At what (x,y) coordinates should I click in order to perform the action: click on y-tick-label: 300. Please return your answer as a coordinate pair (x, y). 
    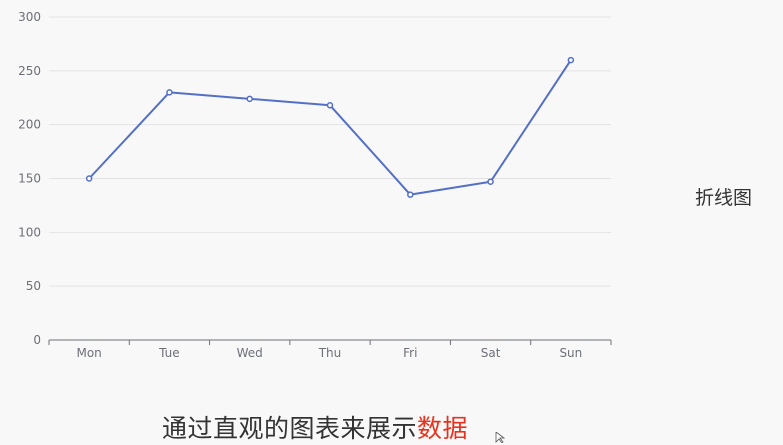
    Looking at the image, I should click on (29, 17).